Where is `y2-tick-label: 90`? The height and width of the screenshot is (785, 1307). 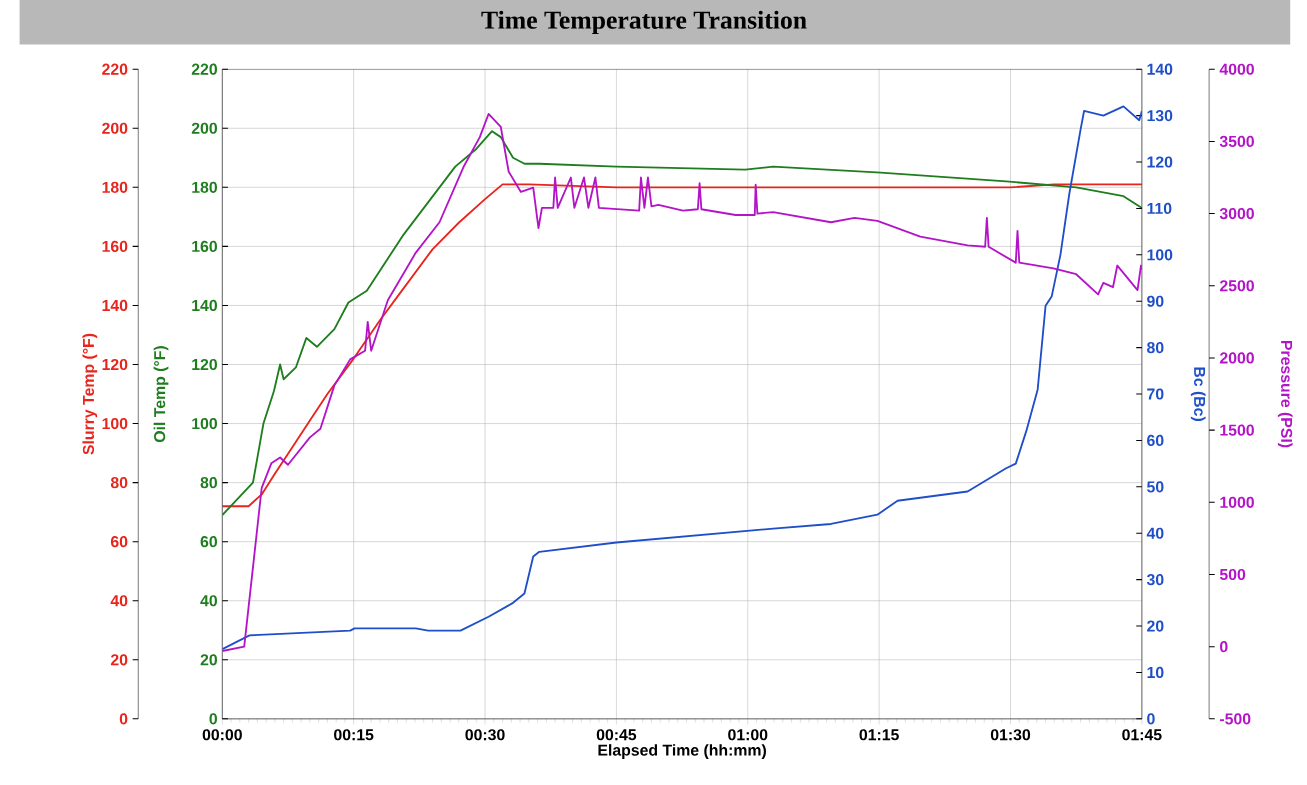
y2-tick-label: 90 is located at coordinates (1155, 301).